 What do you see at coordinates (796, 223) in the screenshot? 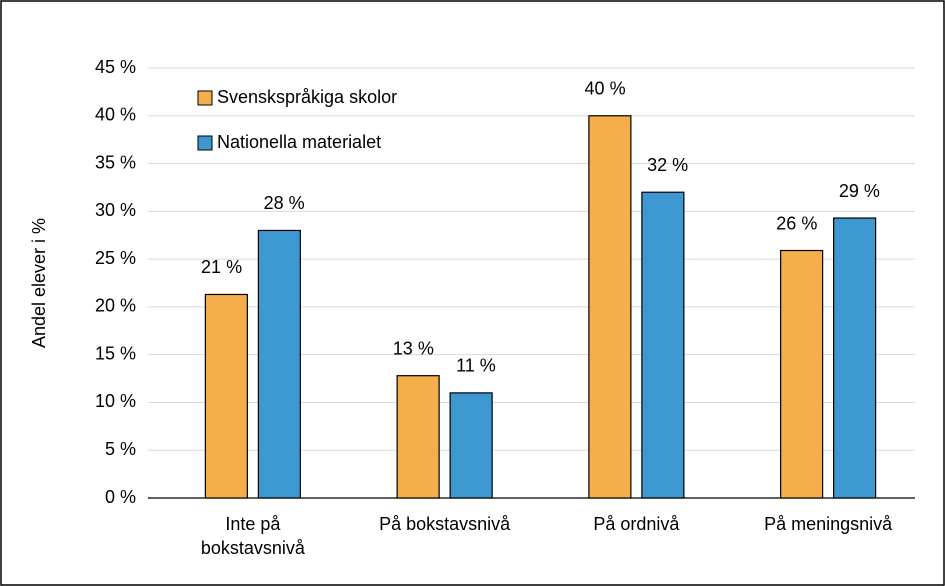
I see `data-label: 26 %` at bounding box center [796, 223].